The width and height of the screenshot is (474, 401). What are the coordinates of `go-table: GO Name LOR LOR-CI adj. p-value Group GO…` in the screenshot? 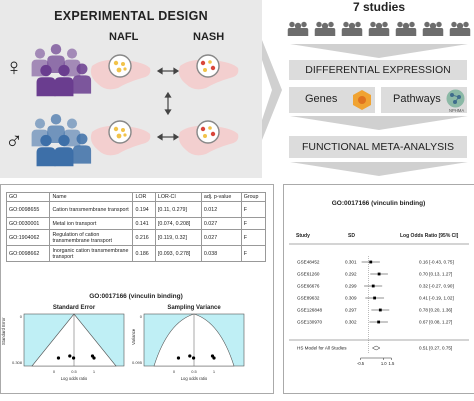 It's located at (136, 227).